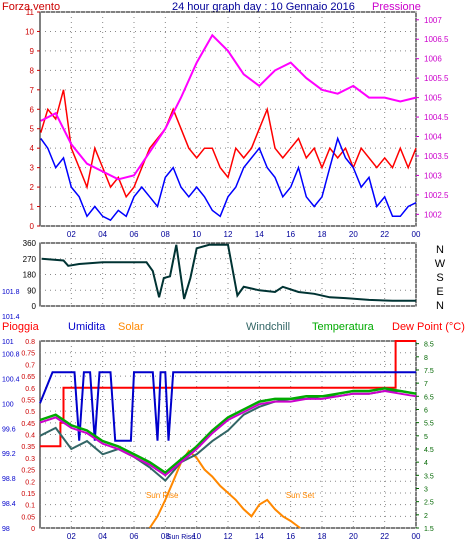 The height and width of the screenshot is (555, 466). What do you see at coordinates (433, 137) in the screenshot?
I see `pressure-tick-label: 1004` at bounding box center [433, 137].